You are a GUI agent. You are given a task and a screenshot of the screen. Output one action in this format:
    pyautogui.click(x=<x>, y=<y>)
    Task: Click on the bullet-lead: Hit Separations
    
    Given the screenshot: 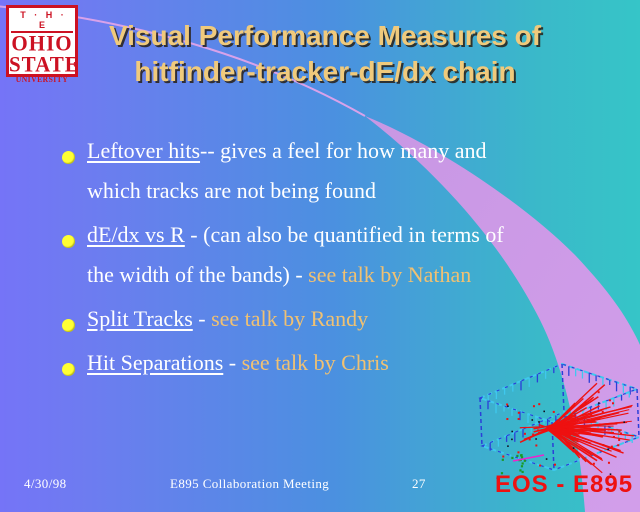 What is the action you would take?
    pyautogui.click(x=155, y=362)
    